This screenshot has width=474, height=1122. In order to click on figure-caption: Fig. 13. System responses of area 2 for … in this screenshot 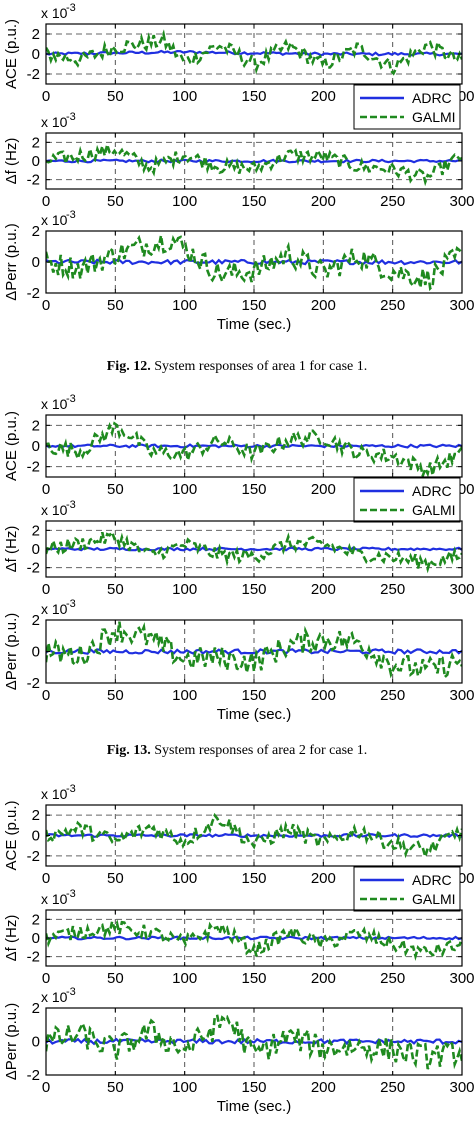, I will do `click(237, 750)`.